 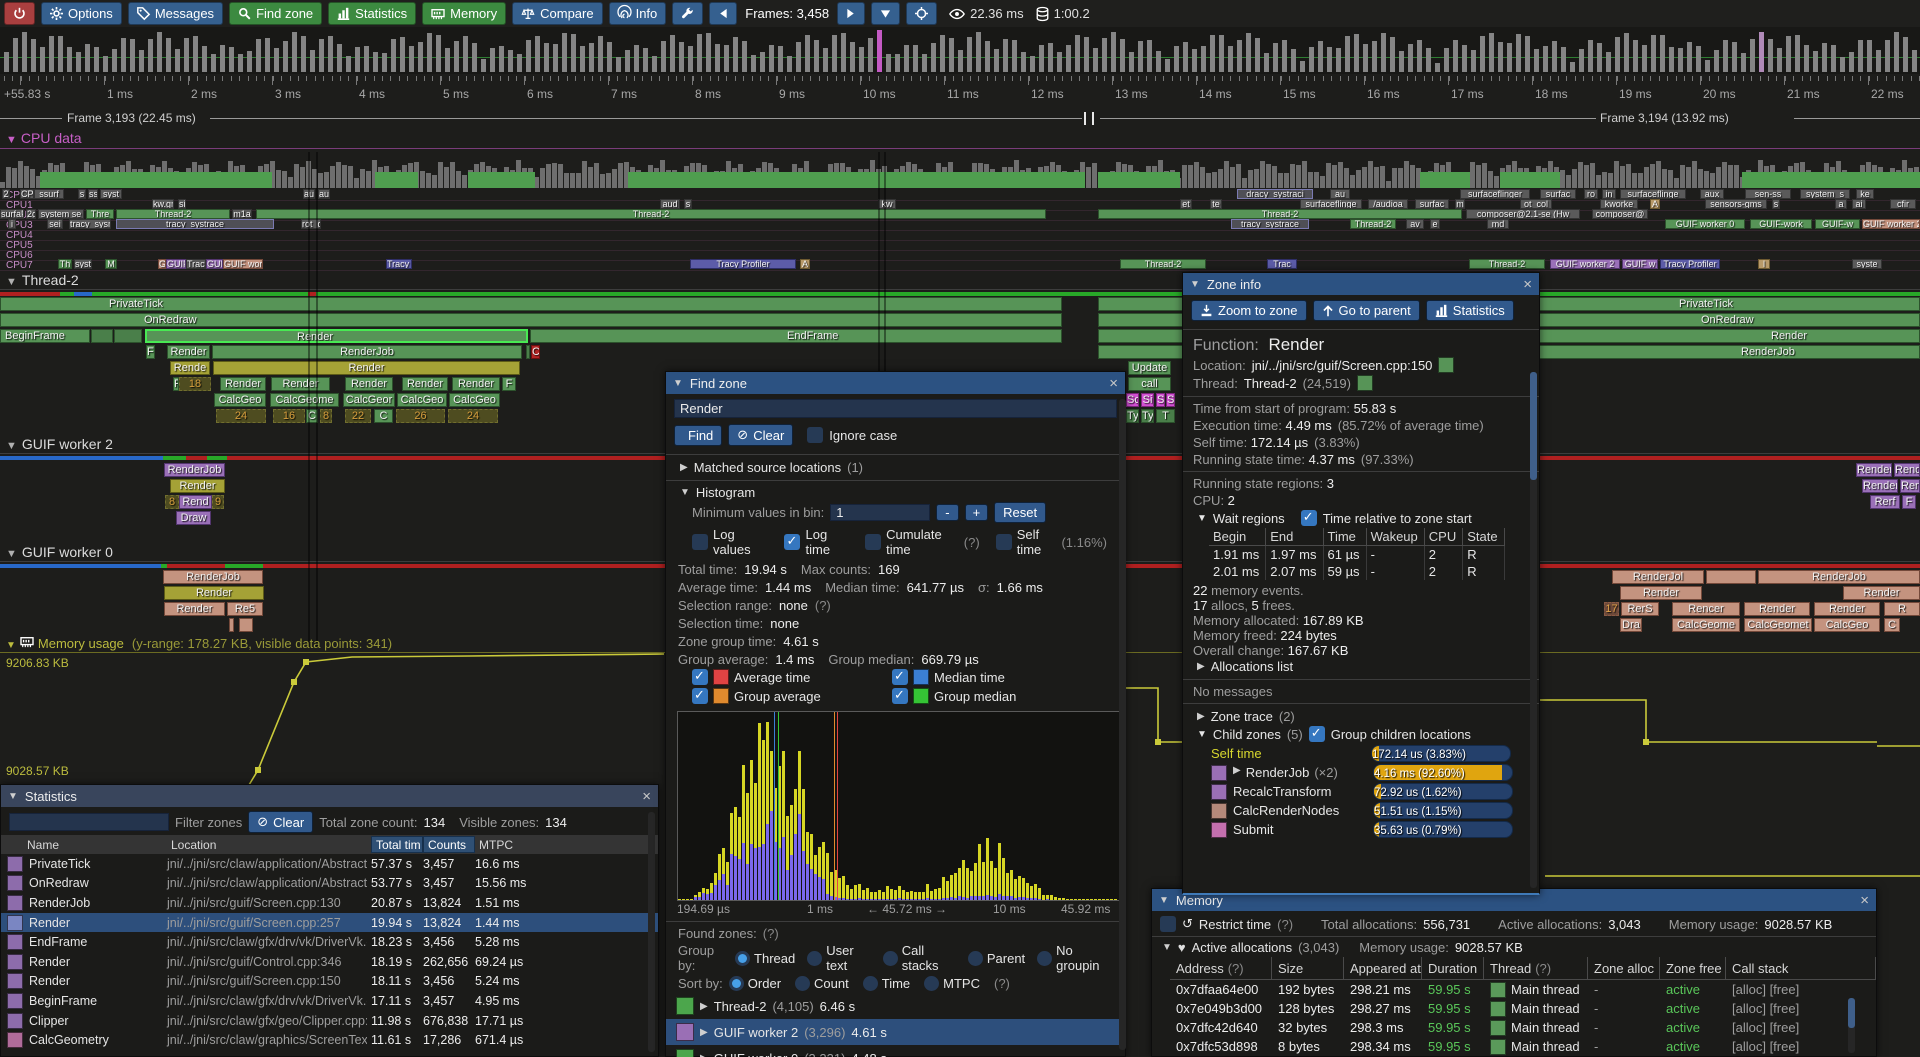 I want to click on wait-col-time: Time, so click(x=1345, y=537).